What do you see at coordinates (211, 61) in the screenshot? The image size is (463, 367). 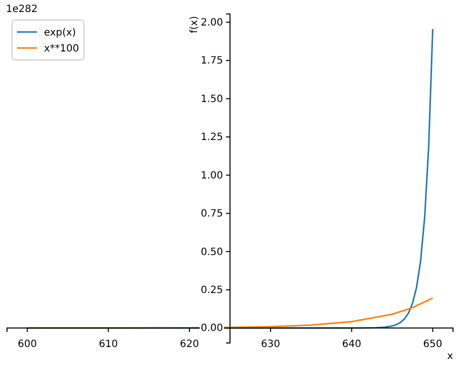 I see `y-tick-label: 1.75` at bounding box center [211, 61].